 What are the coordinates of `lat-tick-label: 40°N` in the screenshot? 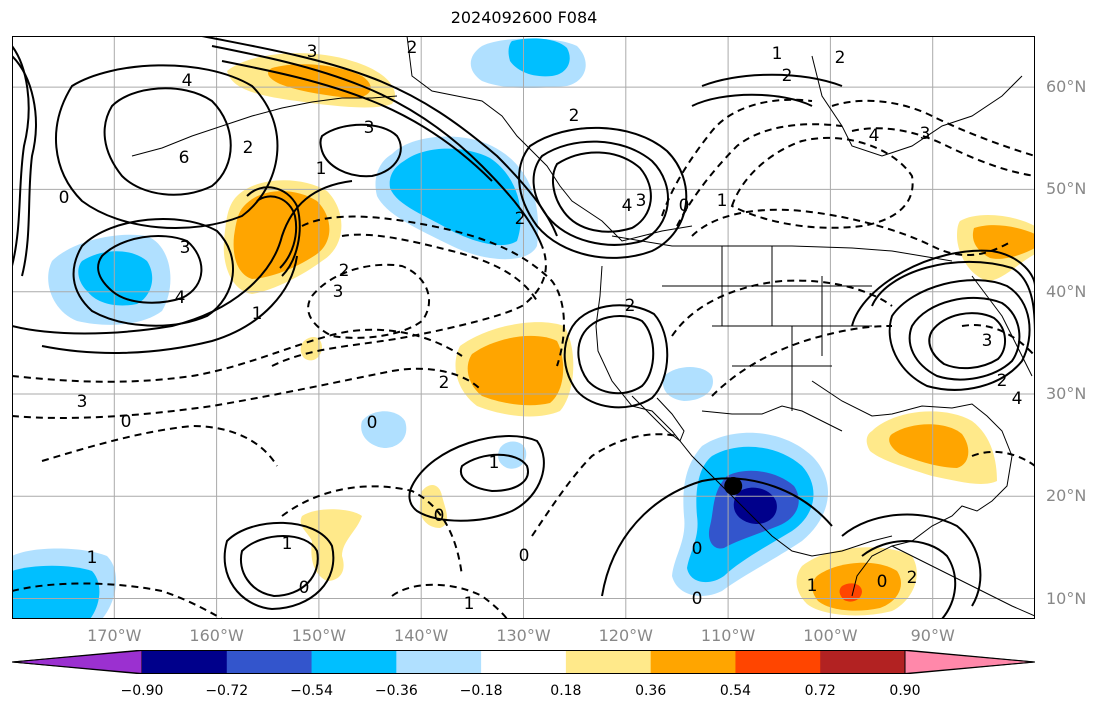 It's located at (1066, 291).